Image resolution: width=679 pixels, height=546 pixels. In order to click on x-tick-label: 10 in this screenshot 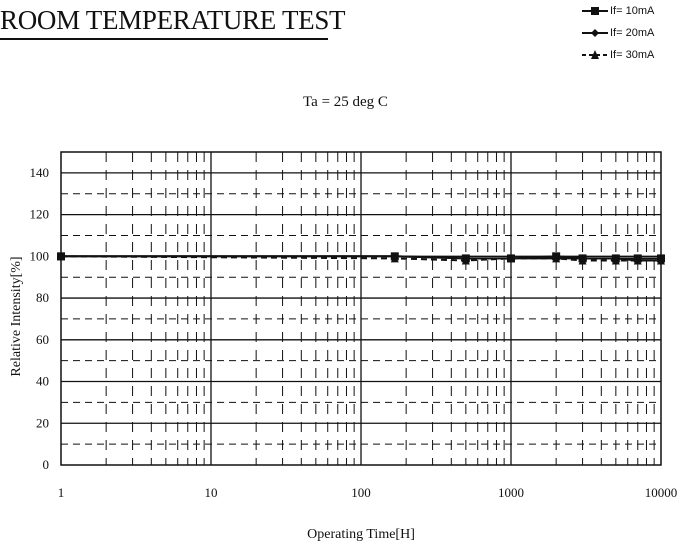, I will do `click(211, 492)`.